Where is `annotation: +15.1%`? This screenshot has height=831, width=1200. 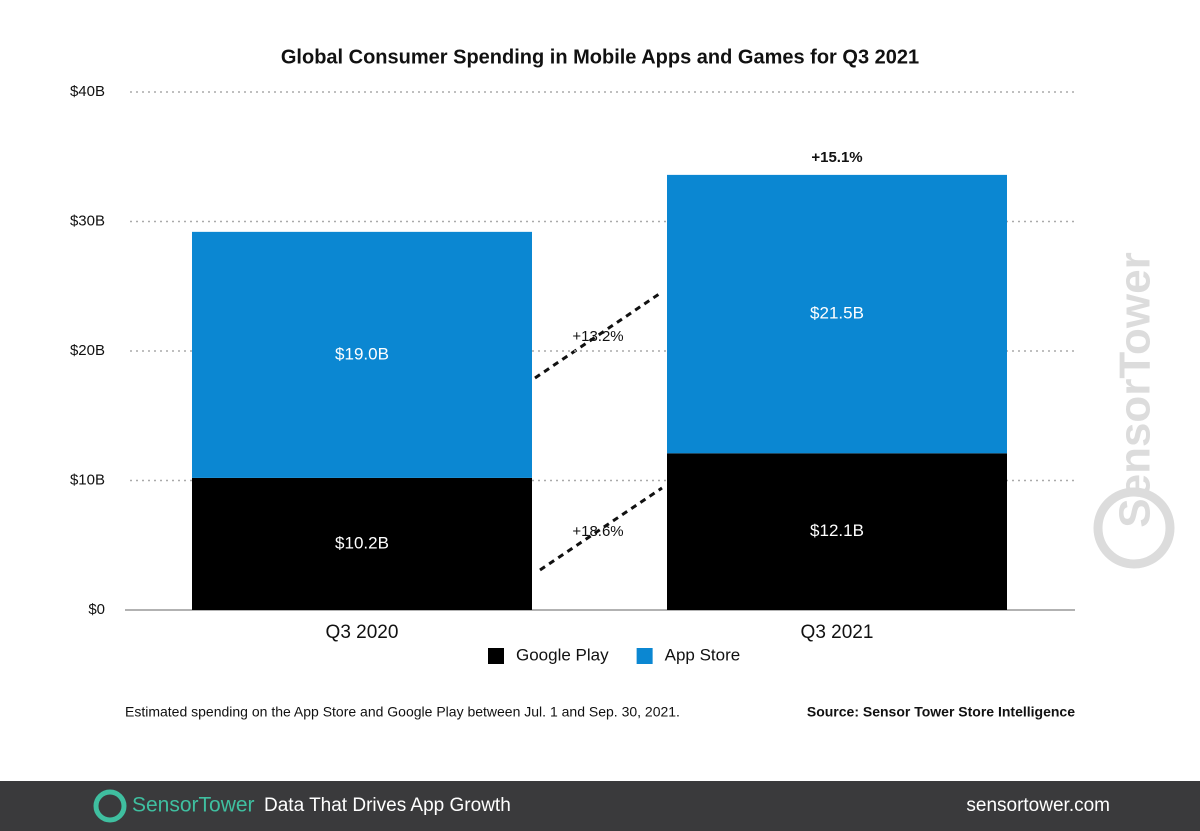
annotation: +15.1% is located at coordinates (836, 157).